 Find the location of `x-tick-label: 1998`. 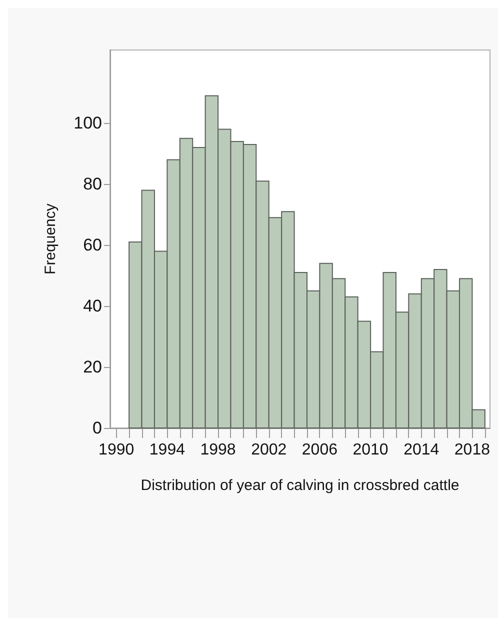

x-tick-label: 1998 is located at coordinates (218, 450).